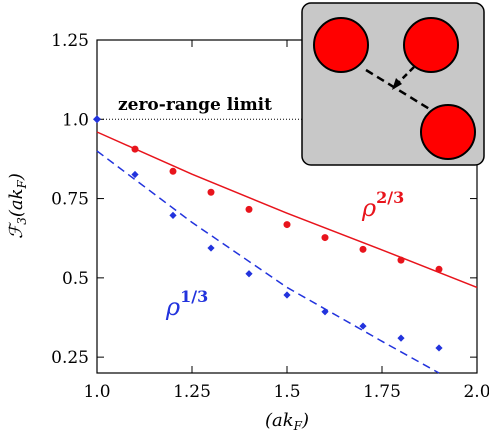 The image size is (489, 444). What do you see at coordinates (382, 205) in the screenshot?
I see `series-label-rho-2-3: ρ2/3` at bounding box center [382, 205].